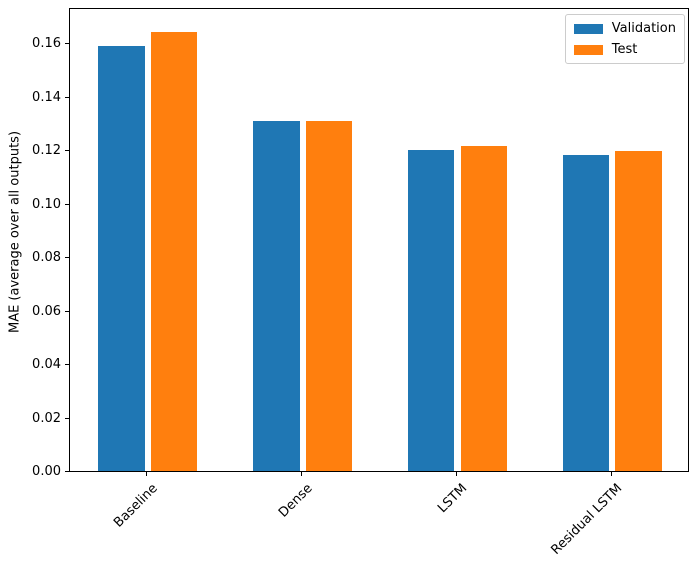 The height and width of the screenshot is (572, 700). What do you see at coordinates (586, 313) in the screenshot?
I see `bar-validation-residual-lstm` at bounding box center [586, 313].